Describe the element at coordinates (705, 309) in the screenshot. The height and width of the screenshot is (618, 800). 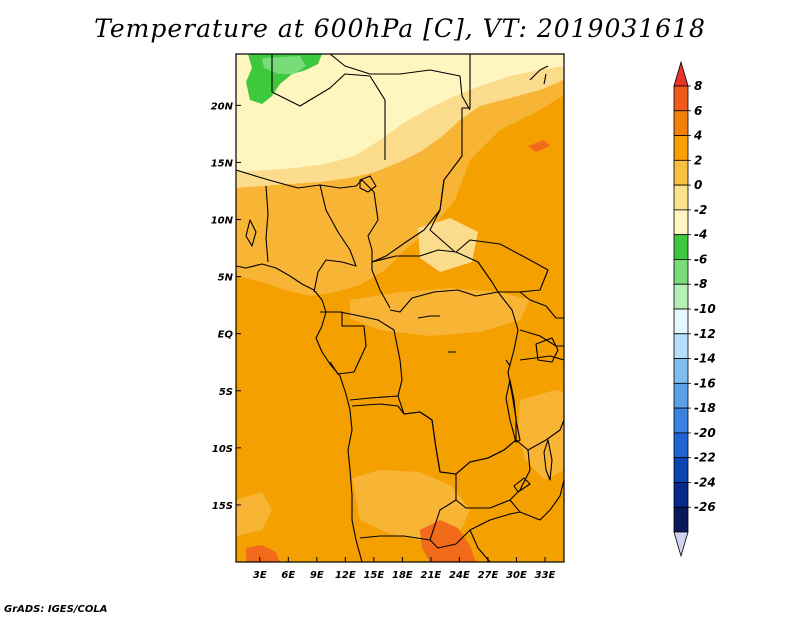
I see `colorbar-label: -10` at that location.